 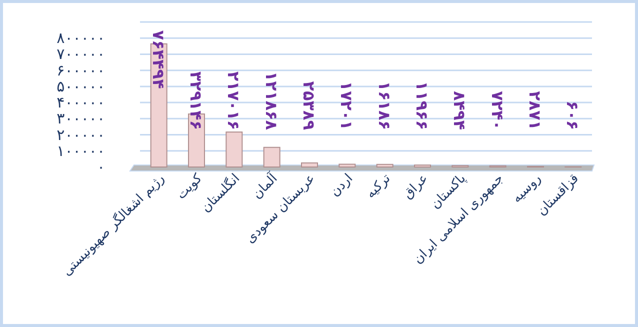 What do you see at coordinates (416, 186) in the screenshot?
I see `x-tick-label: عراق` at bounding box center [416, 186].